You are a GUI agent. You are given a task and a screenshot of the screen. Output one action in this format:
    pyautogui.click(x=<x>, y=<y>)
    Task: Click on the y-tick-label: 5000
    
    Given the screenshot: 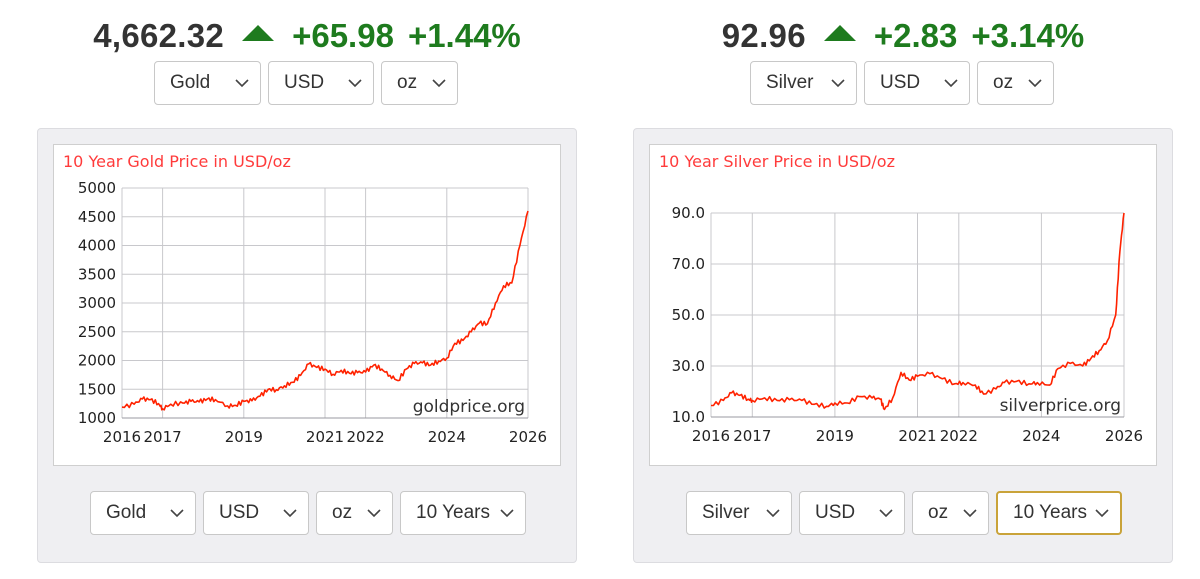 What is the action you would take?
    pyautogui.click(x=97, y=188)
    